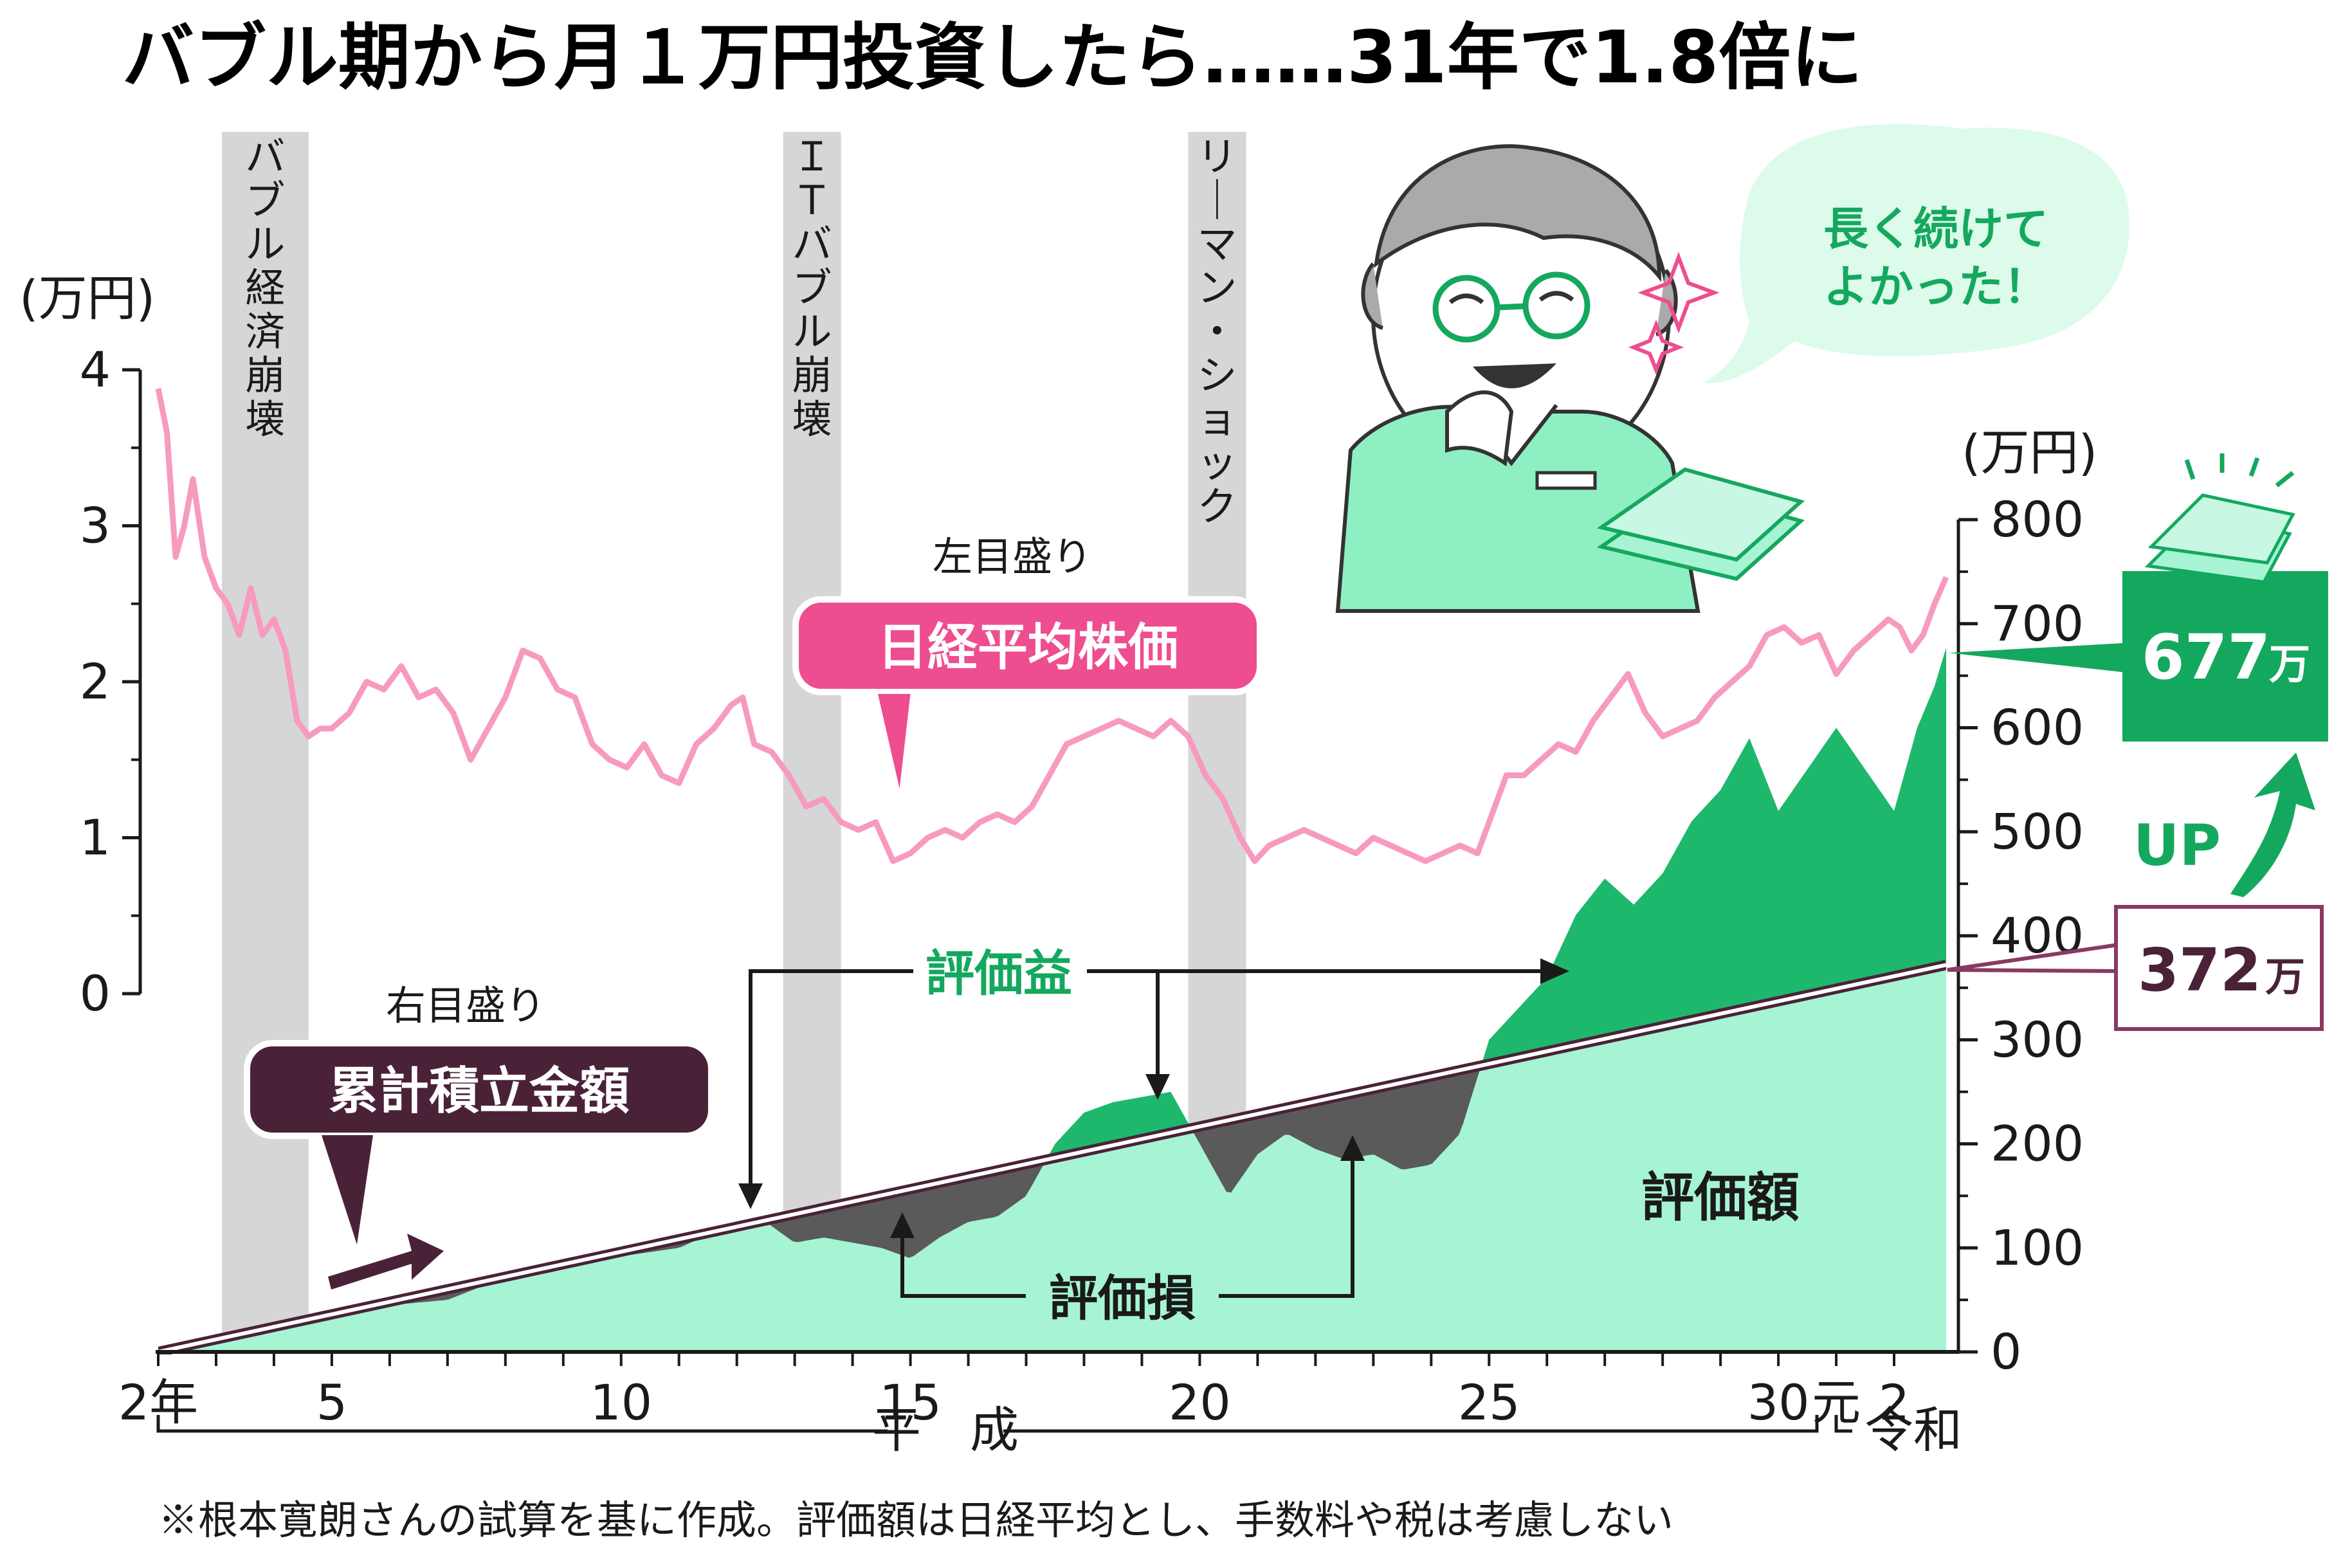  Describe the element at coordinates (1913, 1430) in the screenshot. I see `reiwa-label: 令和` at that location.